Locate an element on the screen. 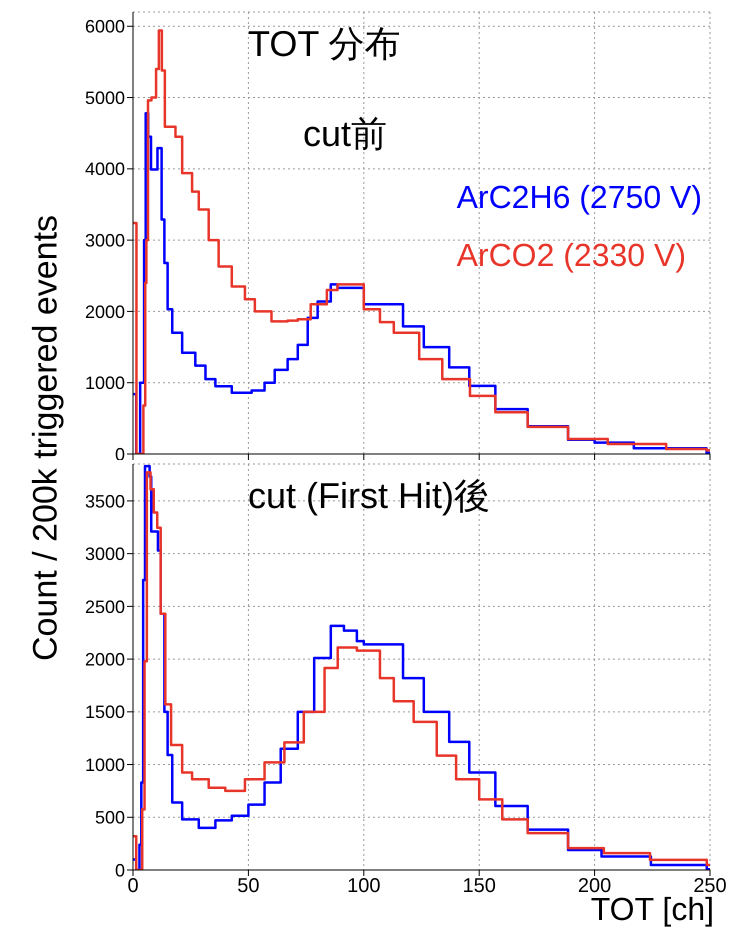 This screenshot has width=740, height=938. y-tick-label: 4000 is located at coordinates (104, 169).